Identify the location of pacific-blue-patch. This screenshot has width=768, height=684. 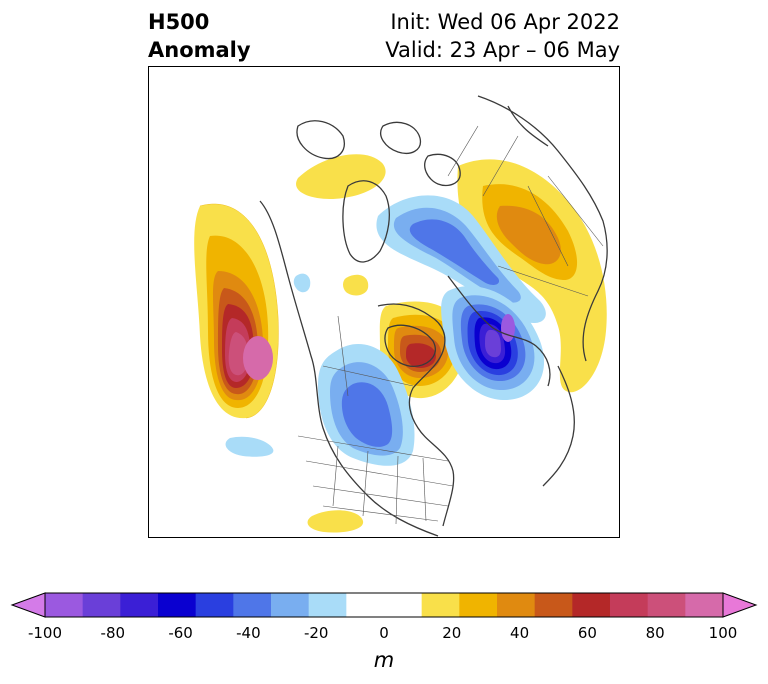
(249, 446).